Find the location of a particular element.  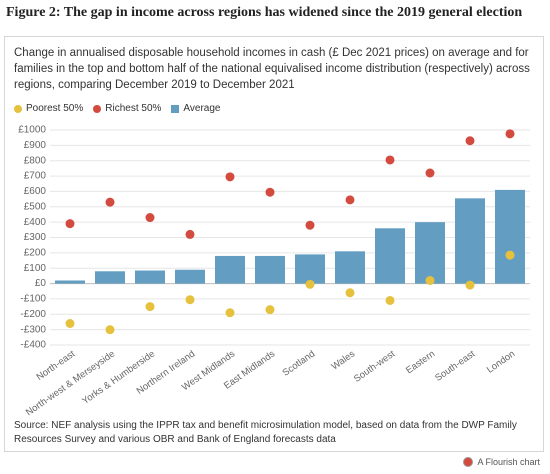

legend-label: Poorest 50% is located at coordinates (55, 108).